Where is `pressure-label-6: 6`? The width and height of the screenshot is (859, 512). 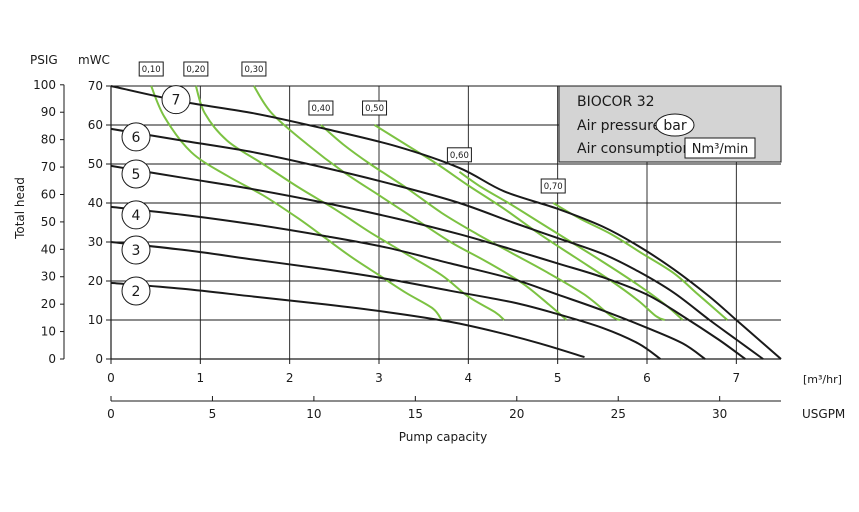
pressure-label-6: 6 is located at coordinates (136, 138).